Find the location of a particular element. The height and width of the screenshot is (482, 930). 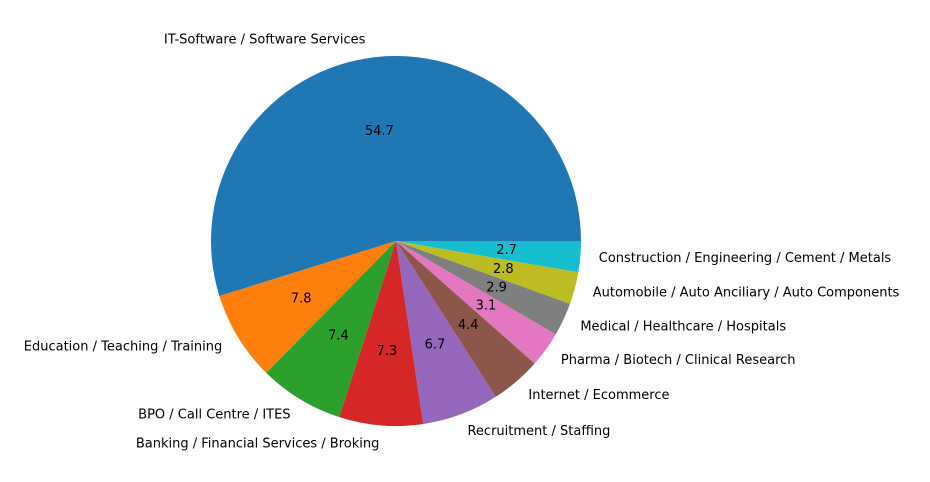

slice-category-label: Pharma / Biotech / Clinical Research is located at coordinates (678, 360).